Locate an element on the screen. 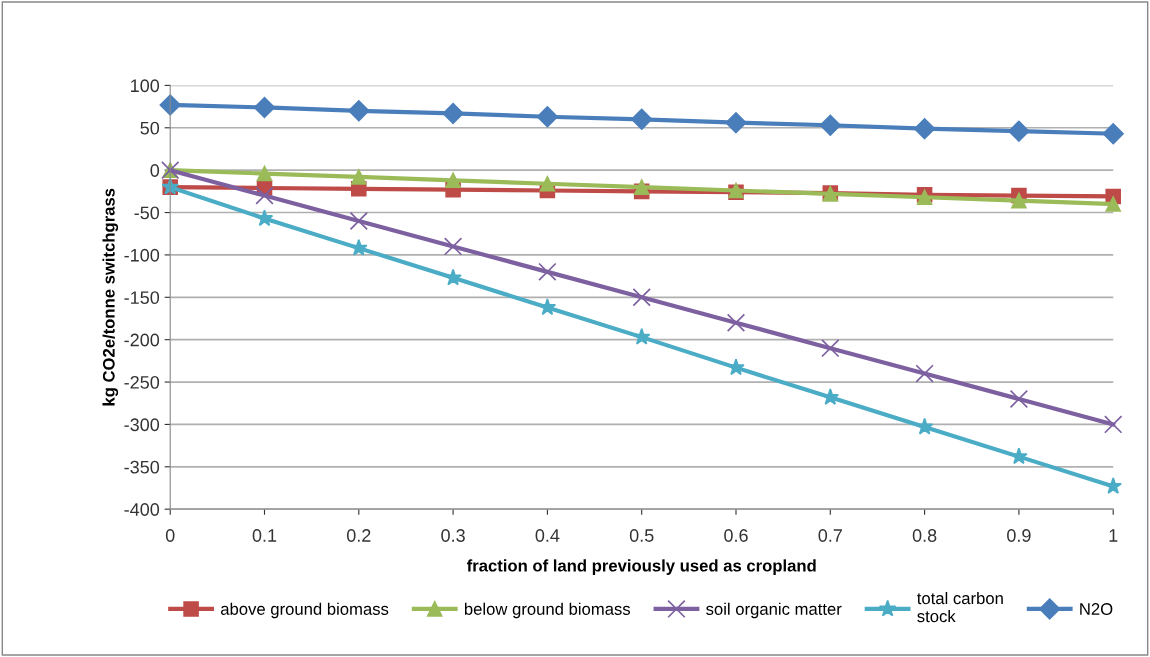  y-tick-label: 100 is located at coordinates (145, 86).